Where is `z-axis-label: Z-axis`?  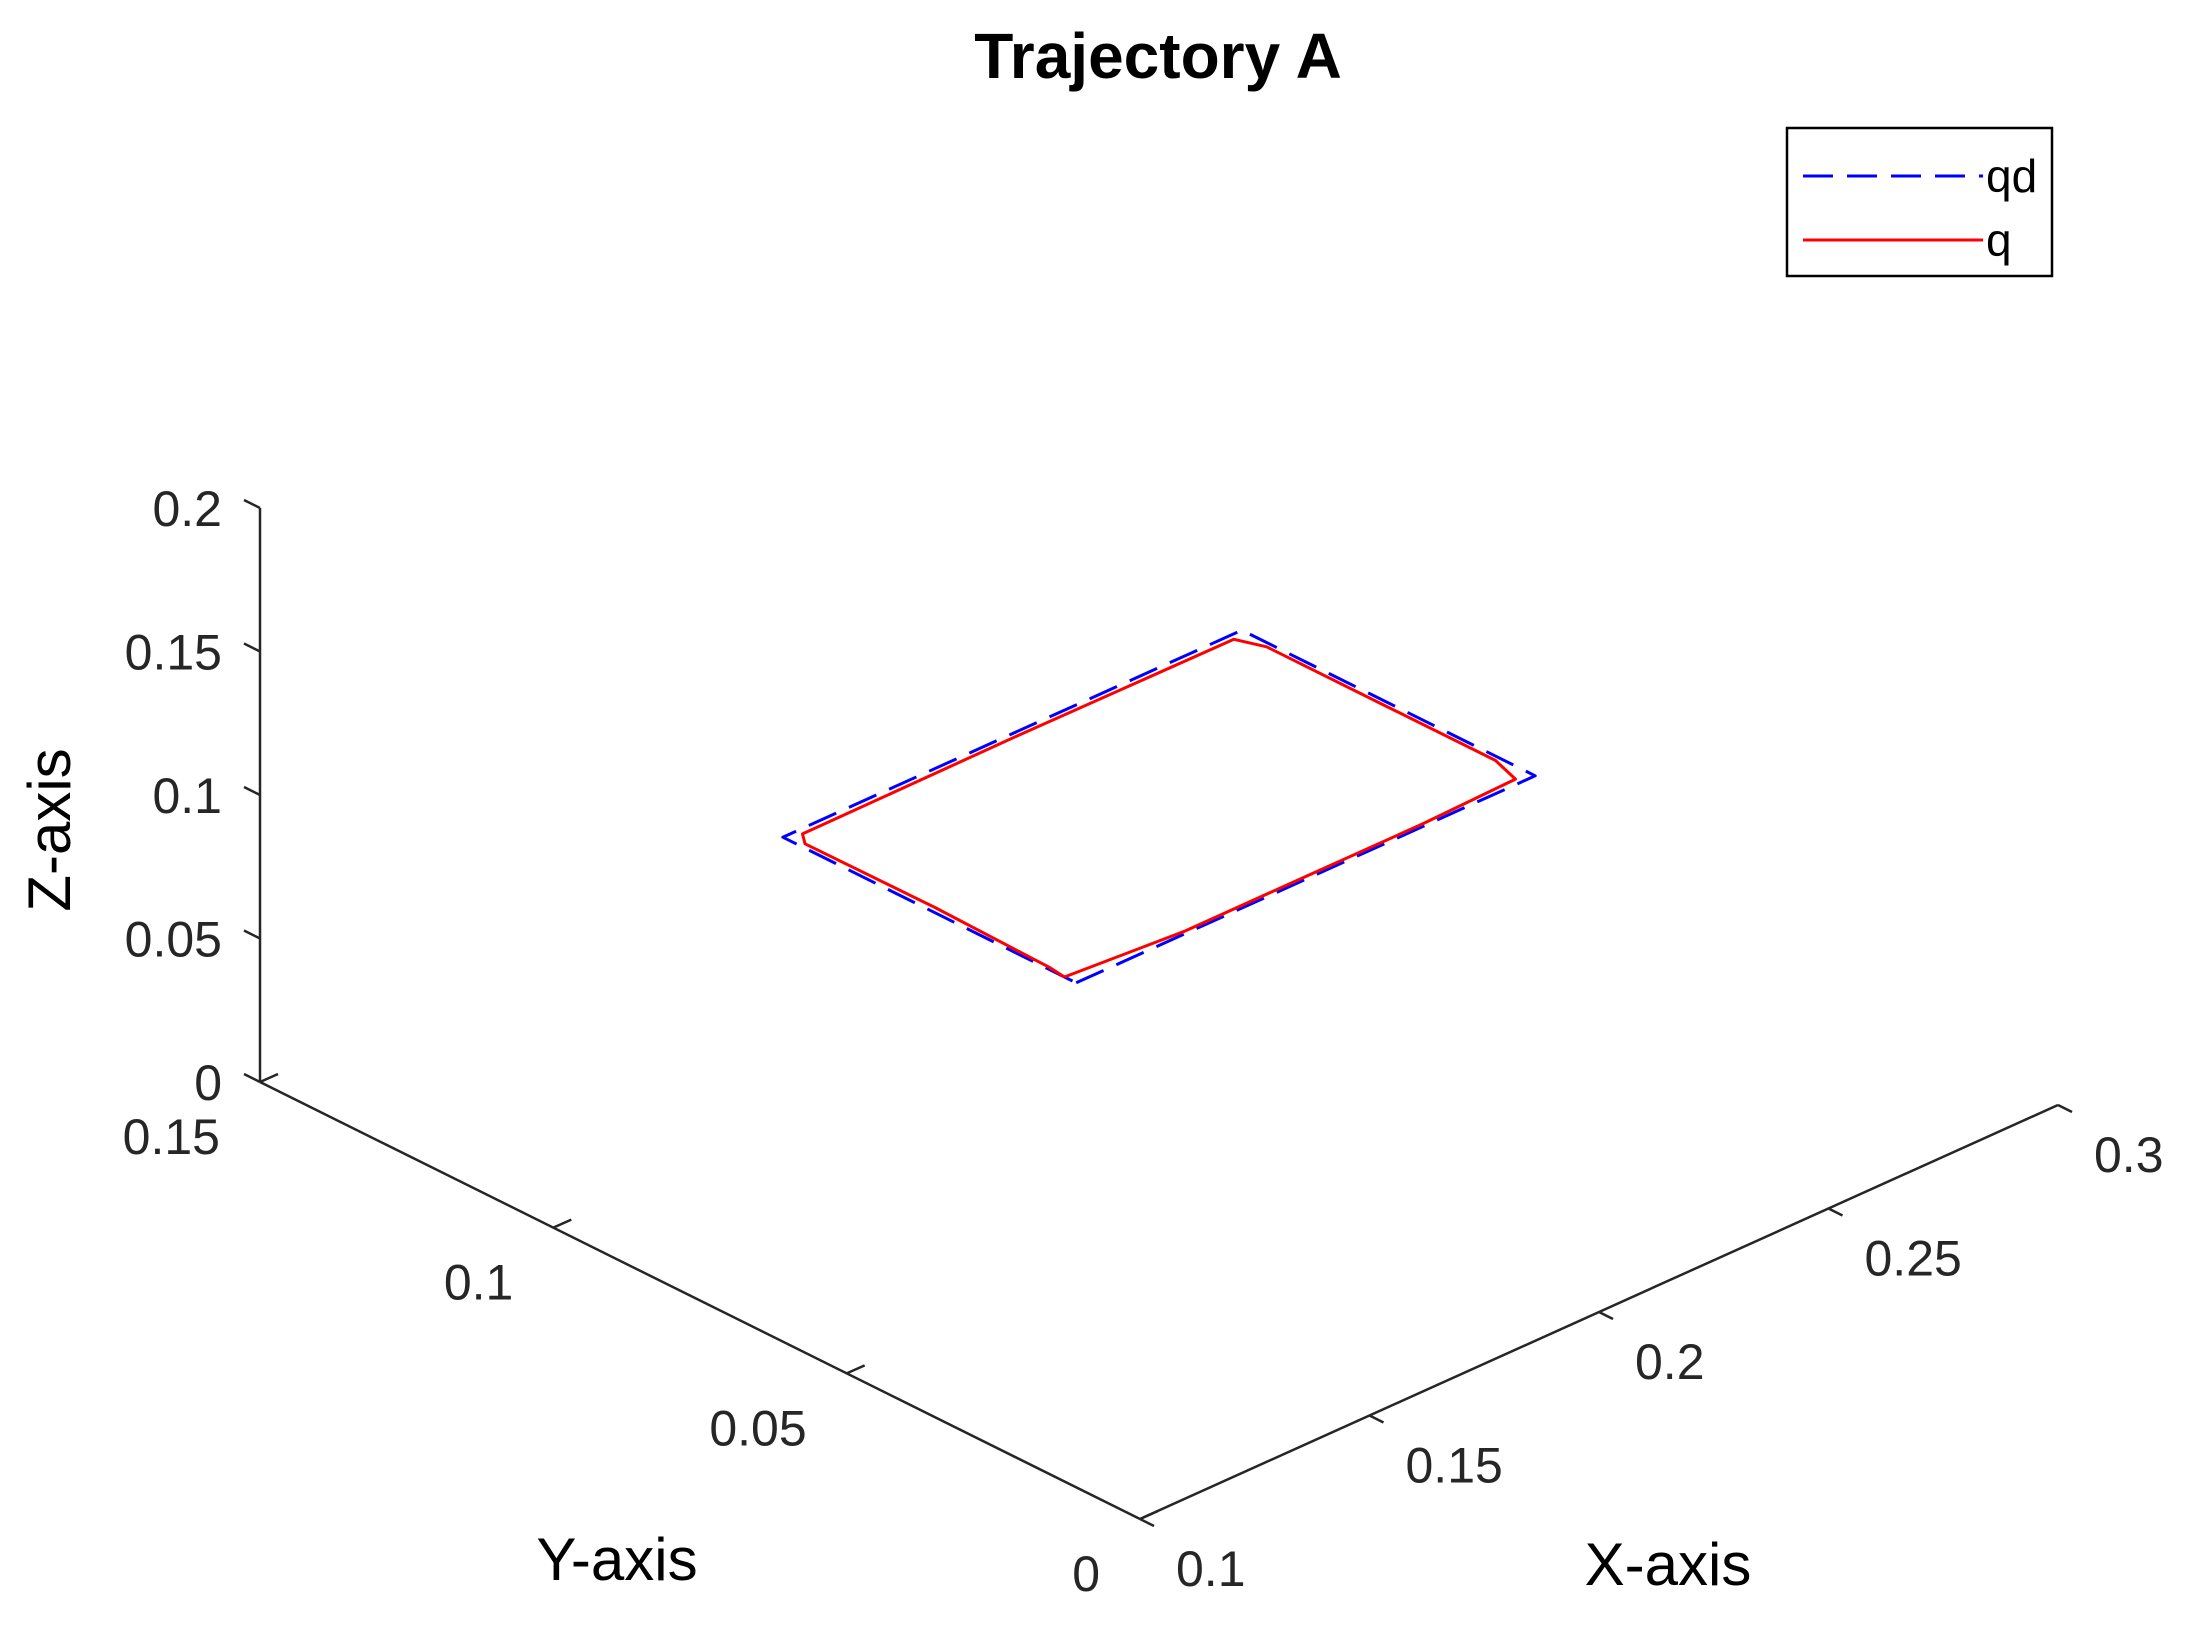 z-axis-label: Z-axis is located at coordinates (49, 829).